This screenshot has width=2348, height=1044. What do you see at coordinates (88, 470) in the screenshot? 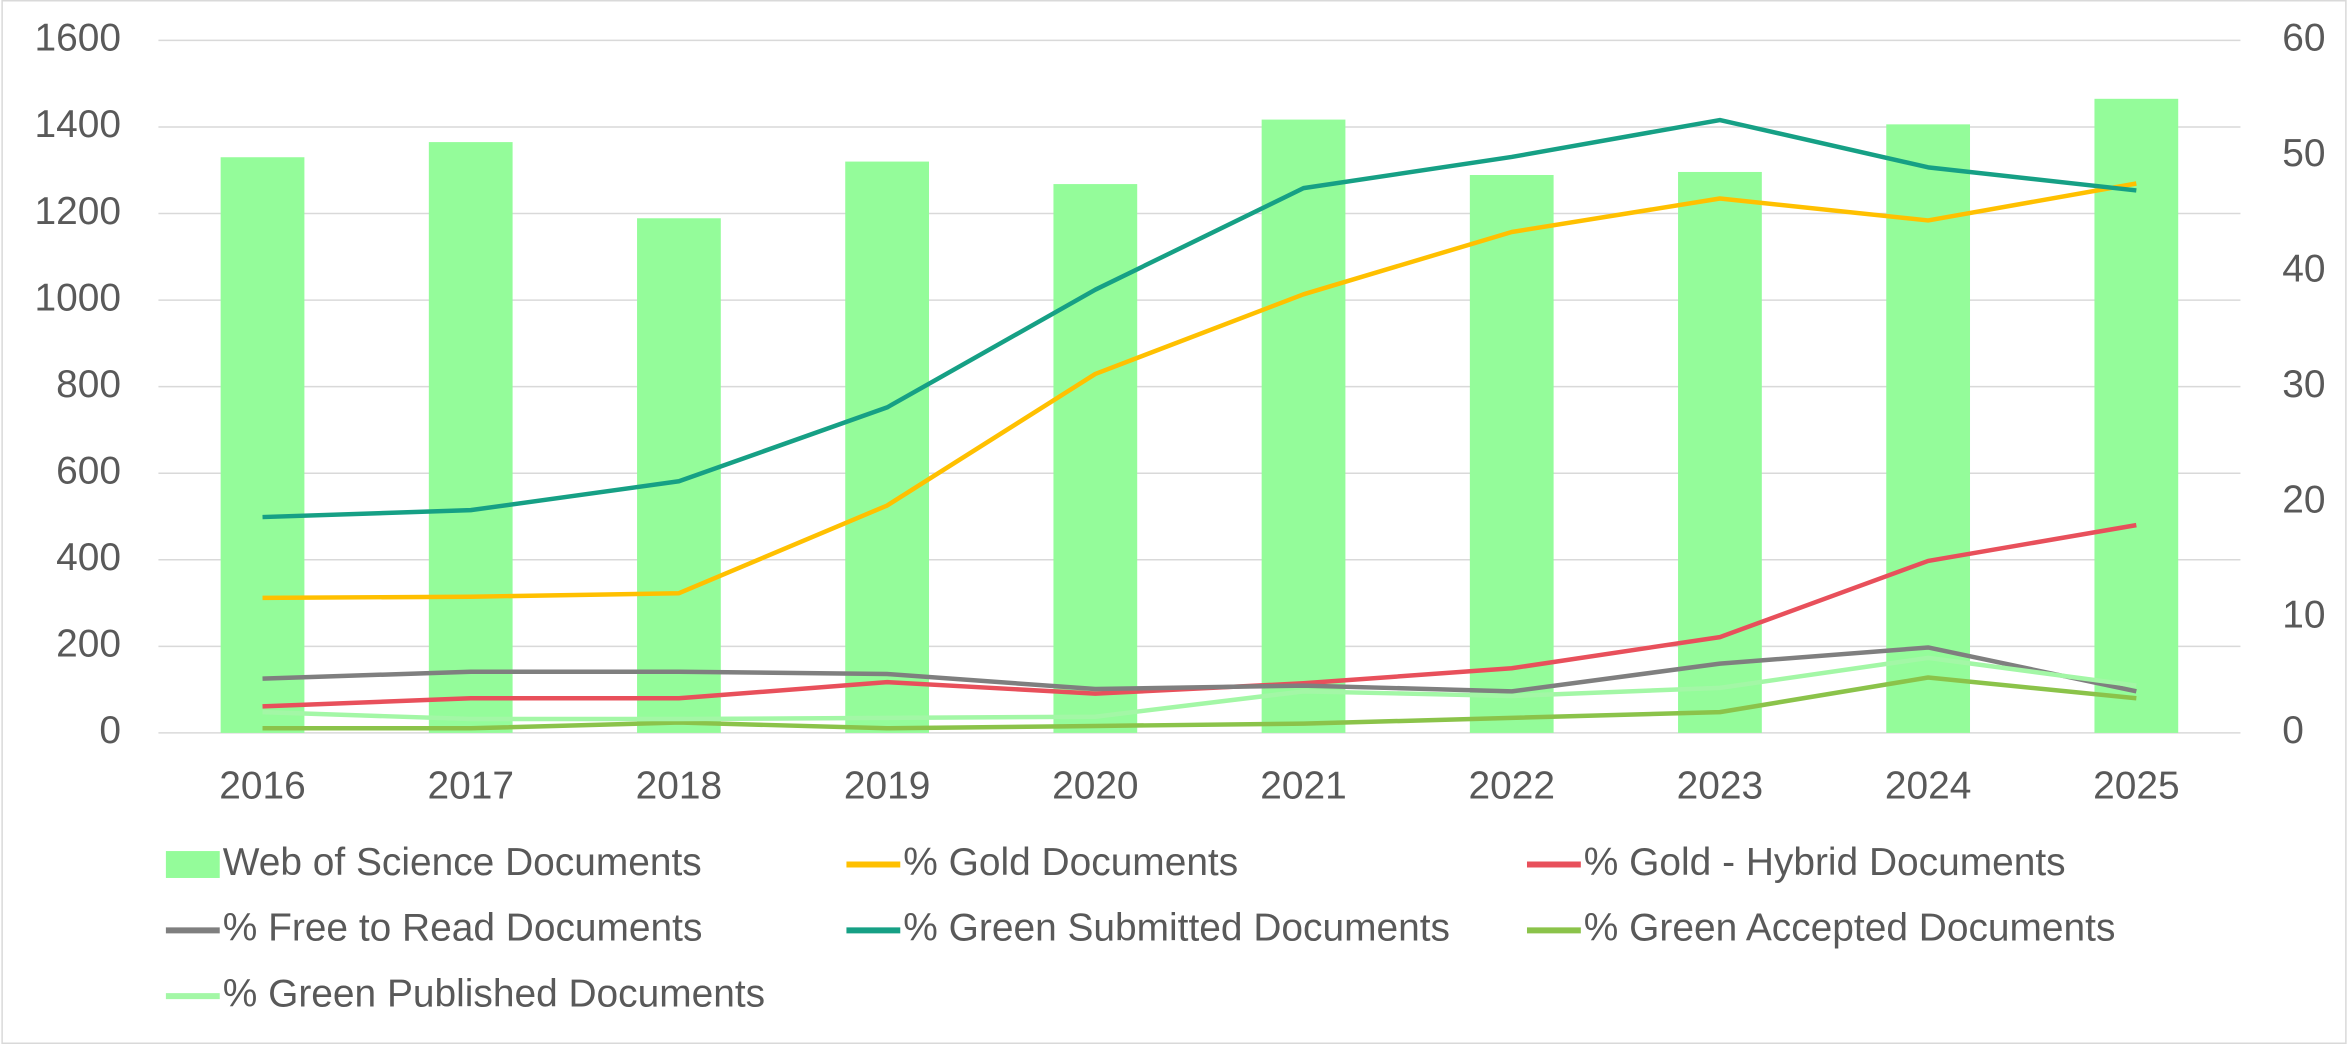
I see `y-tick-label: 600` at bounding box center [88, 470].